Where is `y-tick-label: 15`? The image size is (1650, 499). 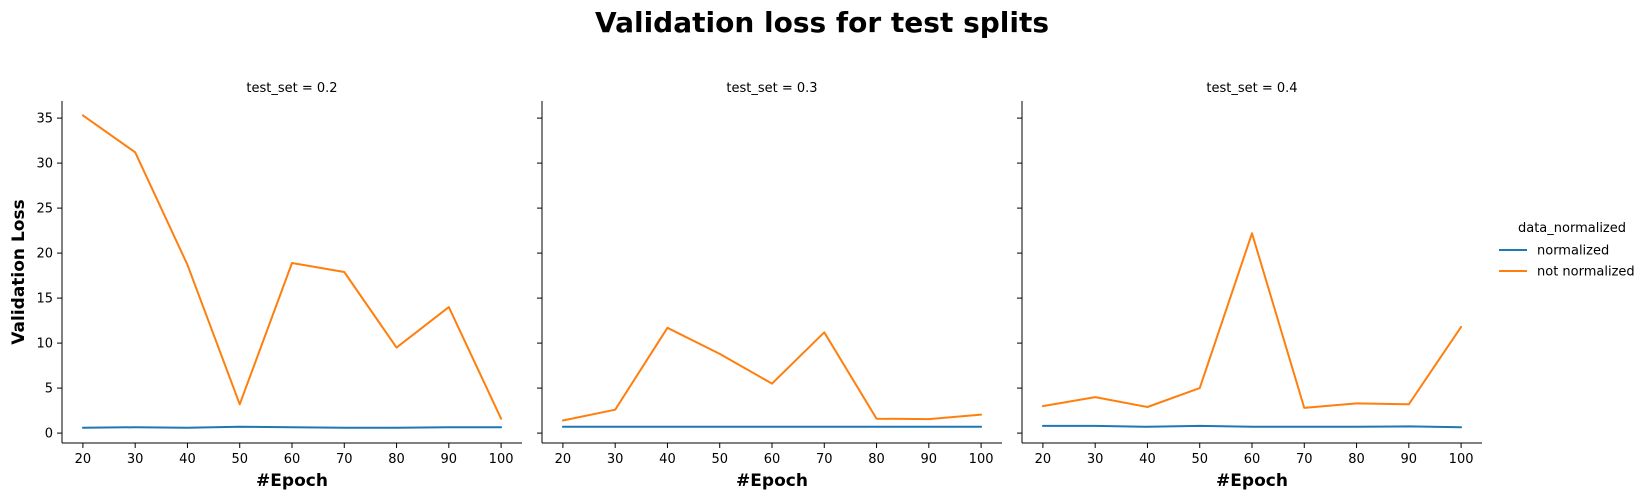 y-tick-label: 15 is located at coordinates (44, 299).